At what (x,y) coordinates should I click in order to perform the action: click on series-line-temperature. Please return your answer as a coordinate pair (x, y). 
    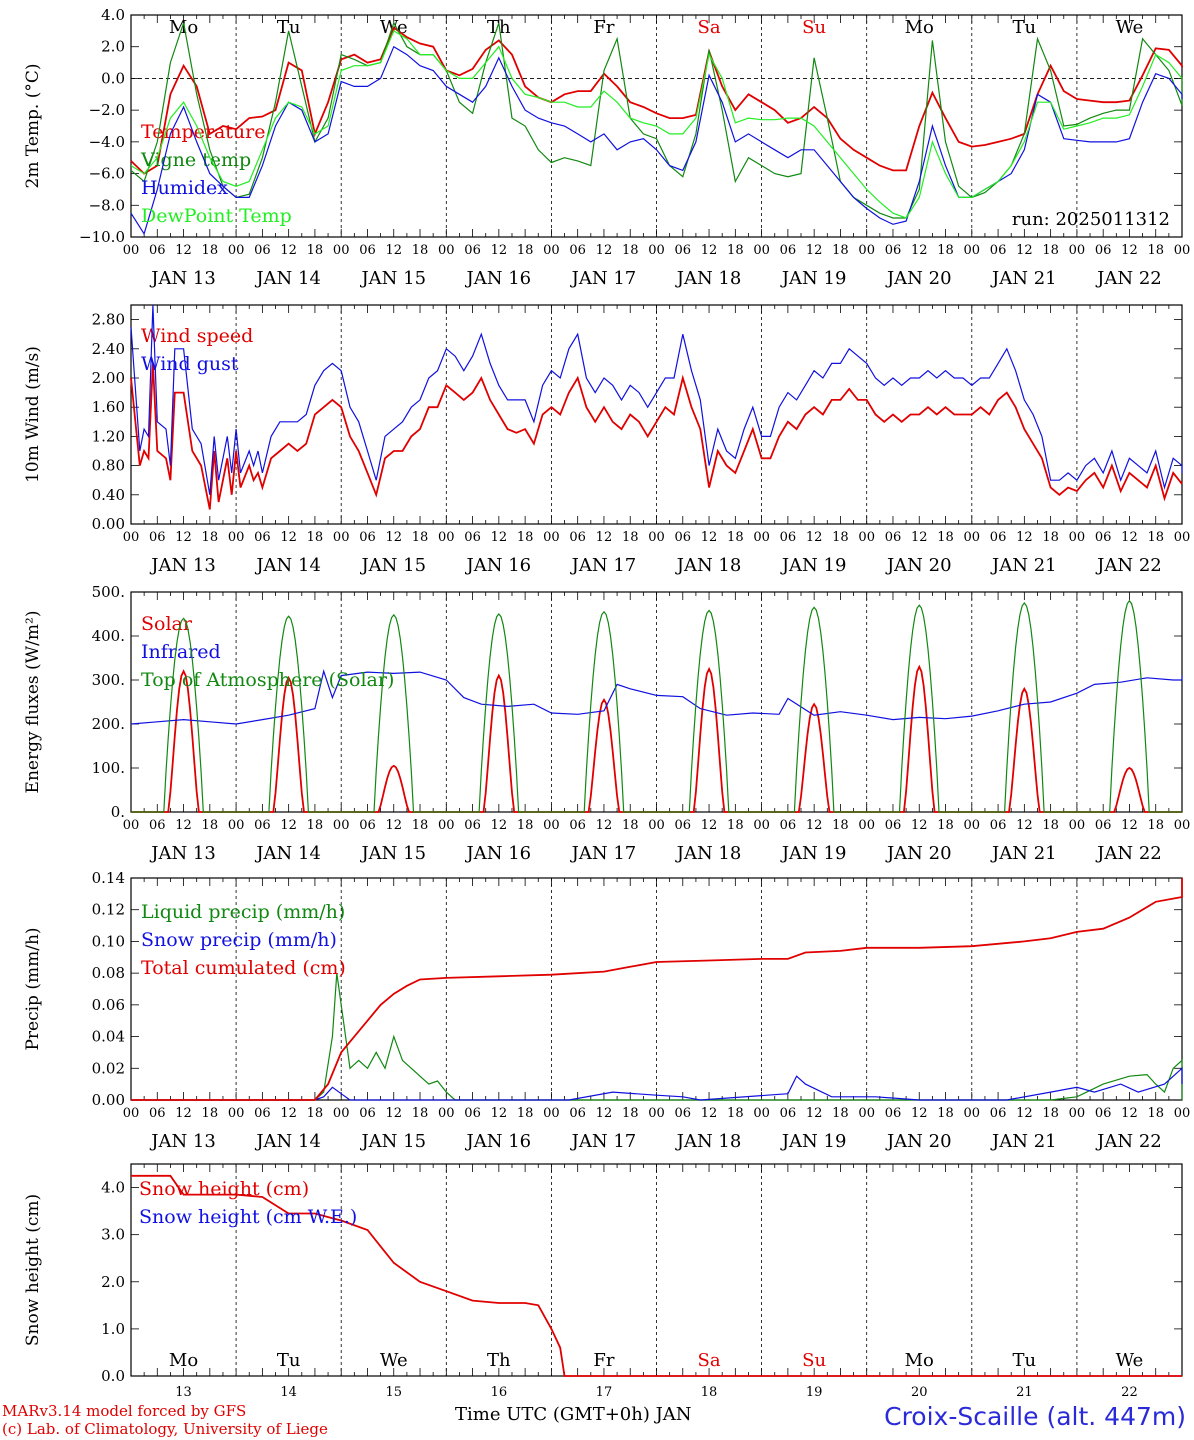
    Looking at the image, I should click on (656, 100).